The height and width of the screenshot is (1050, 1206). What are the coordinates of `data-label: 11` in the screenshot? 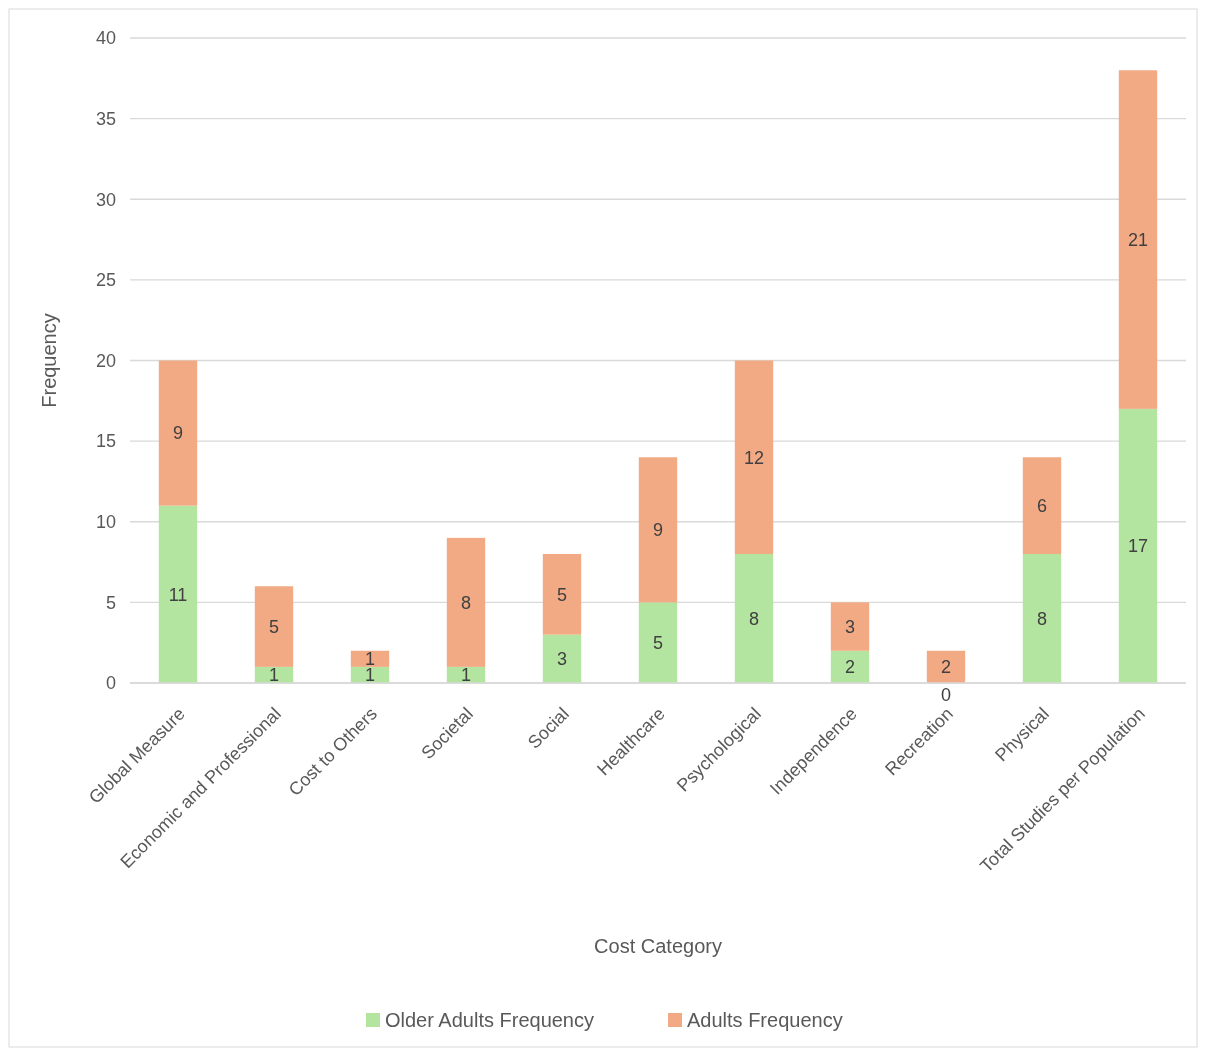 It's located at (178, 594).